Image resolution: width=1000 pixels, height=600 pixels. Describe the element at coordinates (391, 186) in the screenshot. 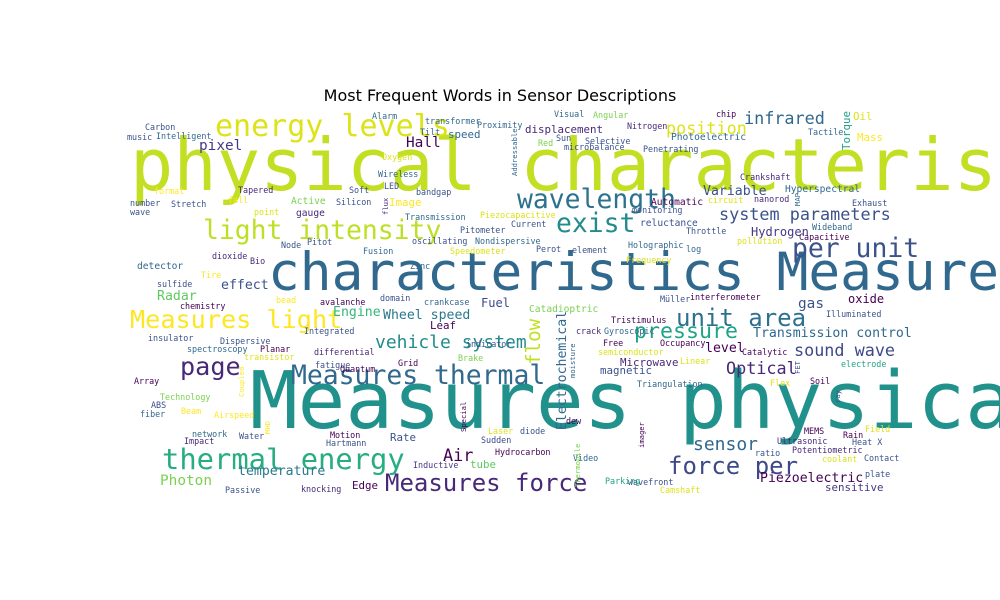

I see `word-led: LED` at that location.